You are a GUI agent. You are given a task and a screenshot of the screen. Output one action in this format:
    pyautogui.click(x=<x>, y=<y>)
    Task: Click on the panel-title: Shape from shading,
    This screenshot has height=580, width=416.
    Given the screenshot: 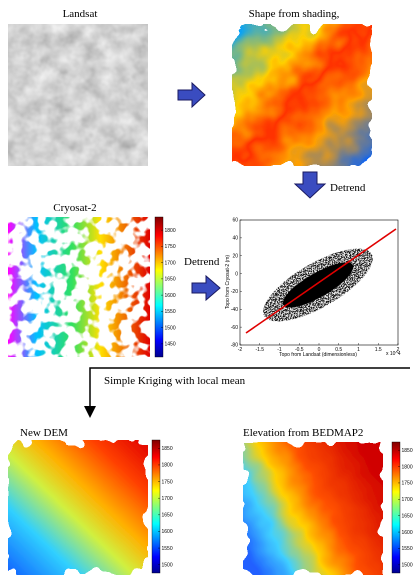 What is the action you would take?
    pyautogui.click(x=294, y=14)
    